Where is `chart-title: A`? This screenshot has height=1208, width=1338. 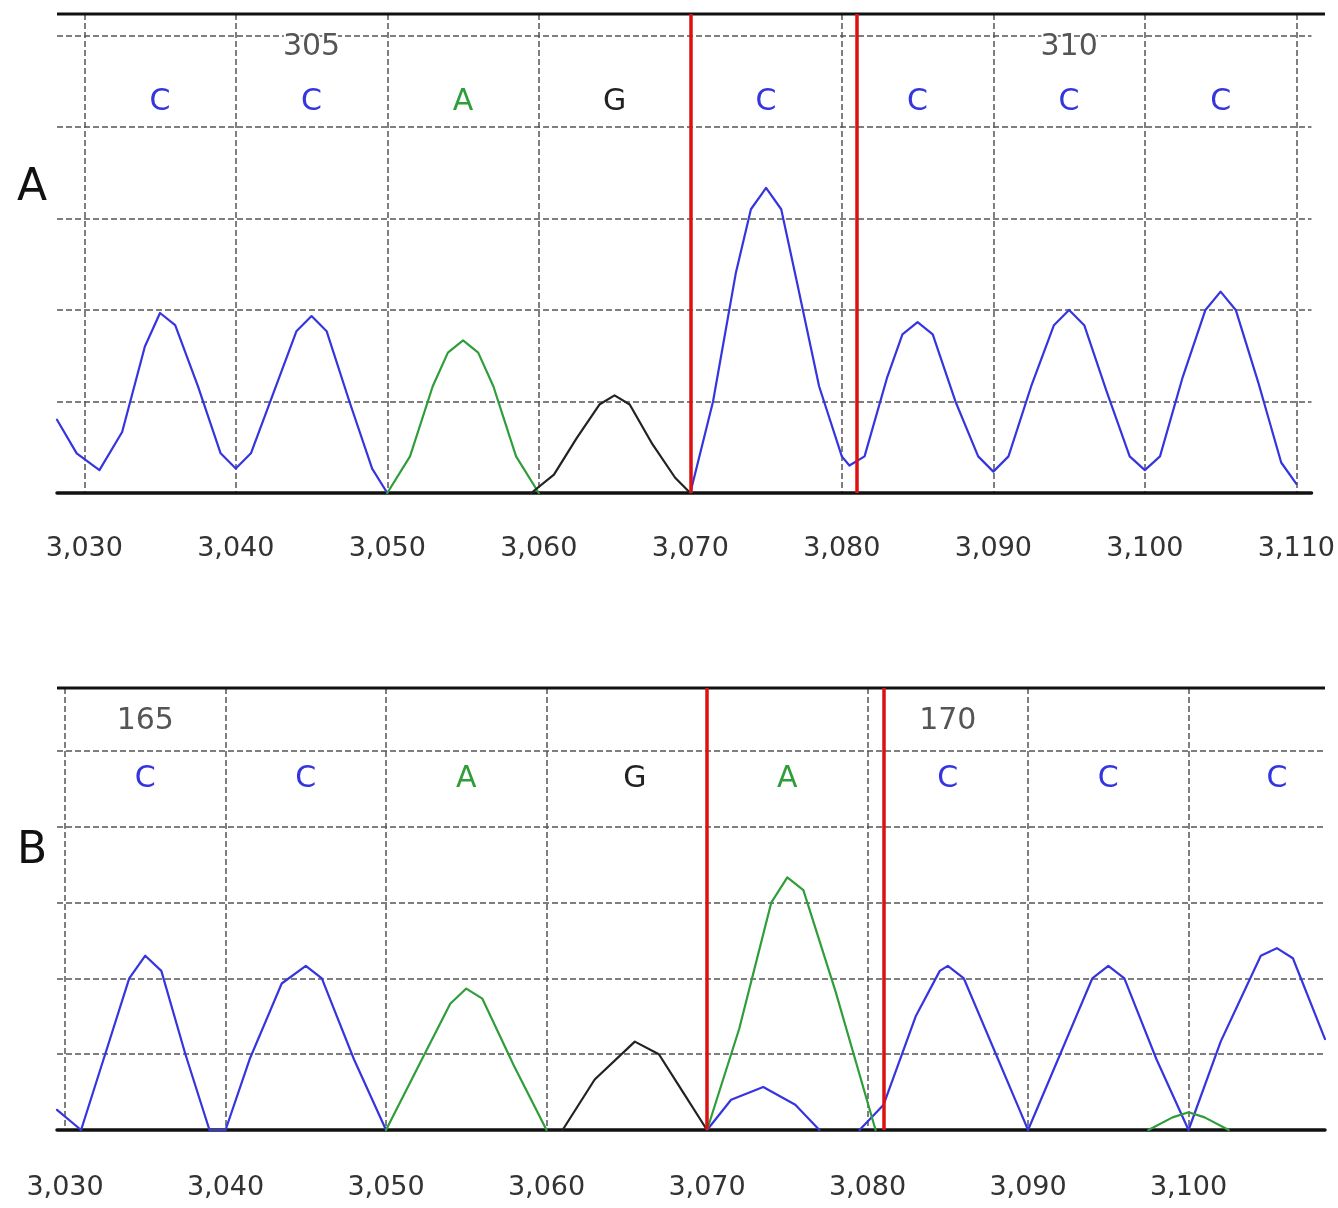
chart-title: A is located at coordinates (32, 185).